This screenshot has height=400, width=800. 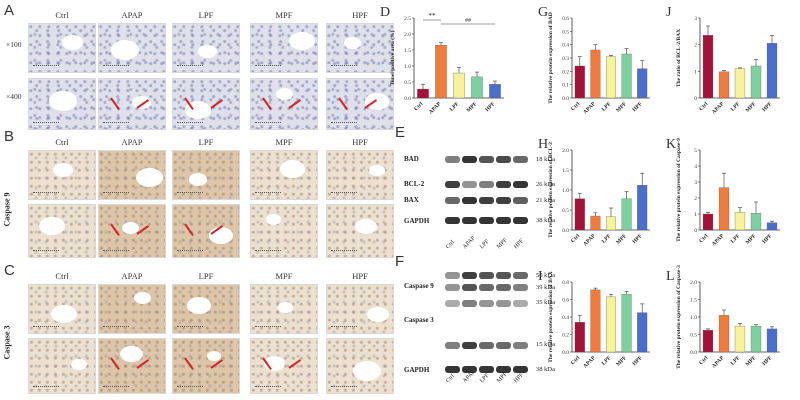 What do you see at coordinates (669, 12) in the screenshot?
I see `panel-letter-j: J` at bounding box center [669, 12].